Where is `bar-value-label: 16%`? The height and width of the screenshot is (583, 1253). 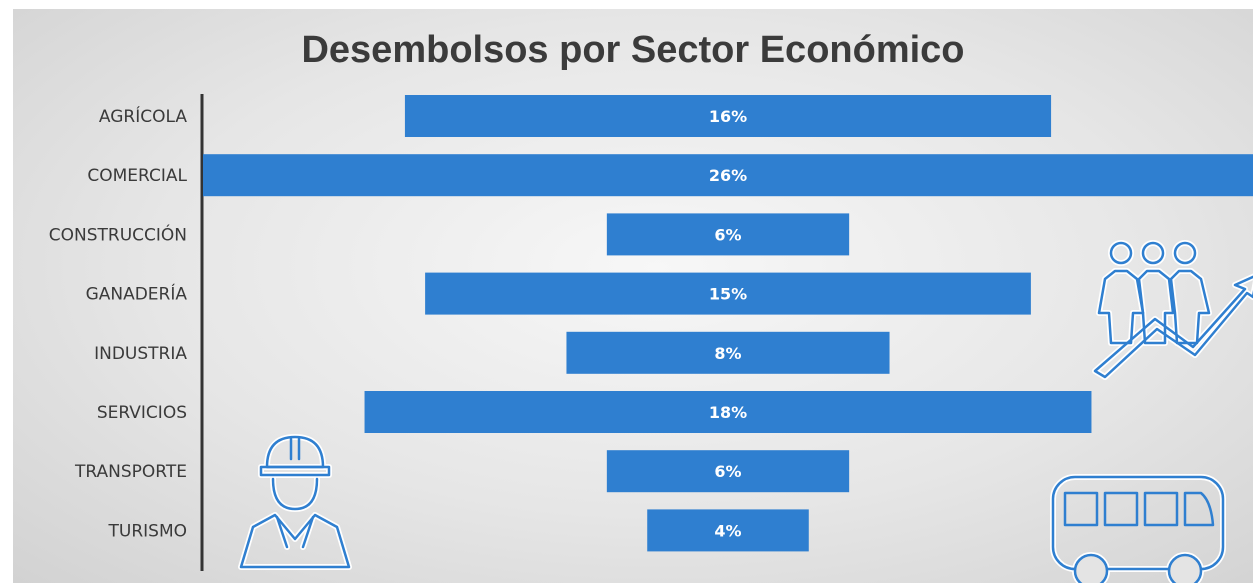 bar-value-label: 16% is located at coordinates (728, 116).